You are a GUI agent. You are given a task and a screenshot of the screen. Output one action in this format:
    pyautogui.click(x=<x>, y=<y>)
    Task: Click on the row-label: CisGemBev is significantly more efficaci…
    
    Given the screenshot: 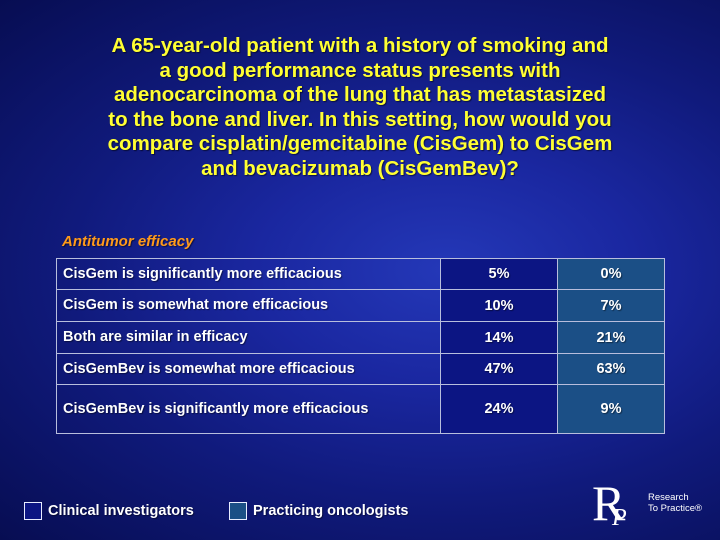 What is the action you would take?
    pyautogui.click(x=248, y=409)
    